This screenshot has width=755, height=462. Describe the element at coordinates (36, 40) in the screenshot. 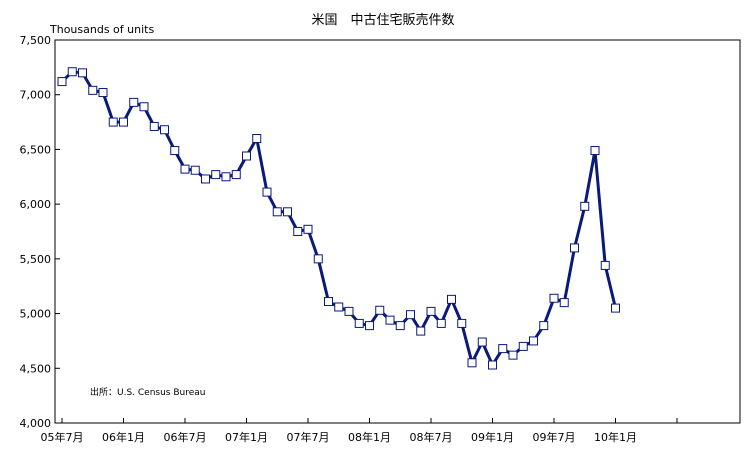

I see `y-tick-label: 7,500` at that location.